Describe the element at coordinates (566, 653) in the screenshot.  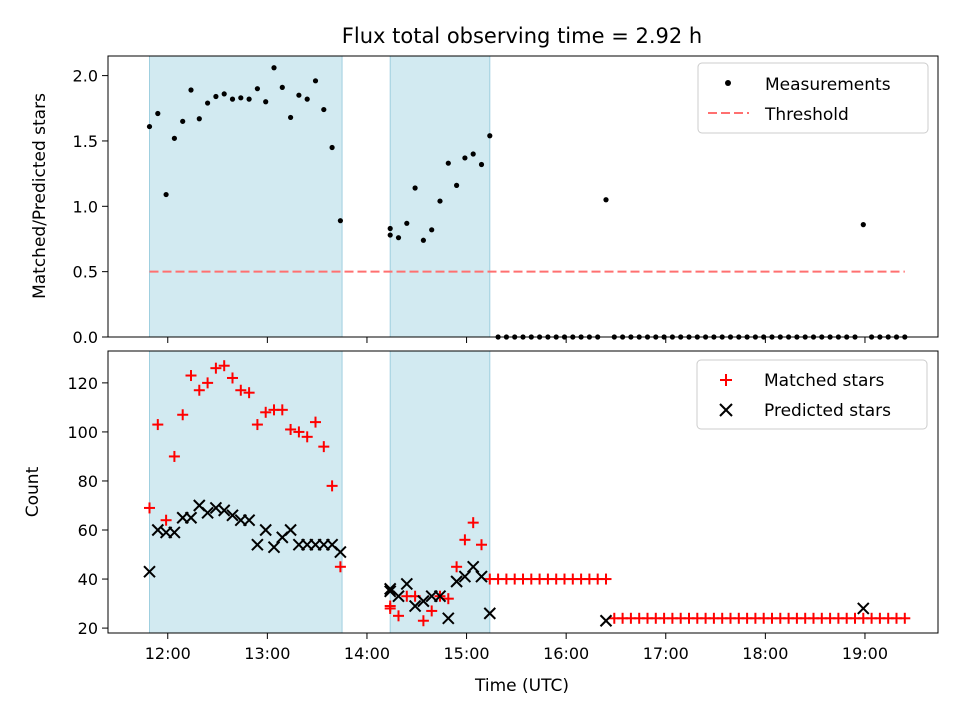
I see `x-tick-label: 16:00` at that location.